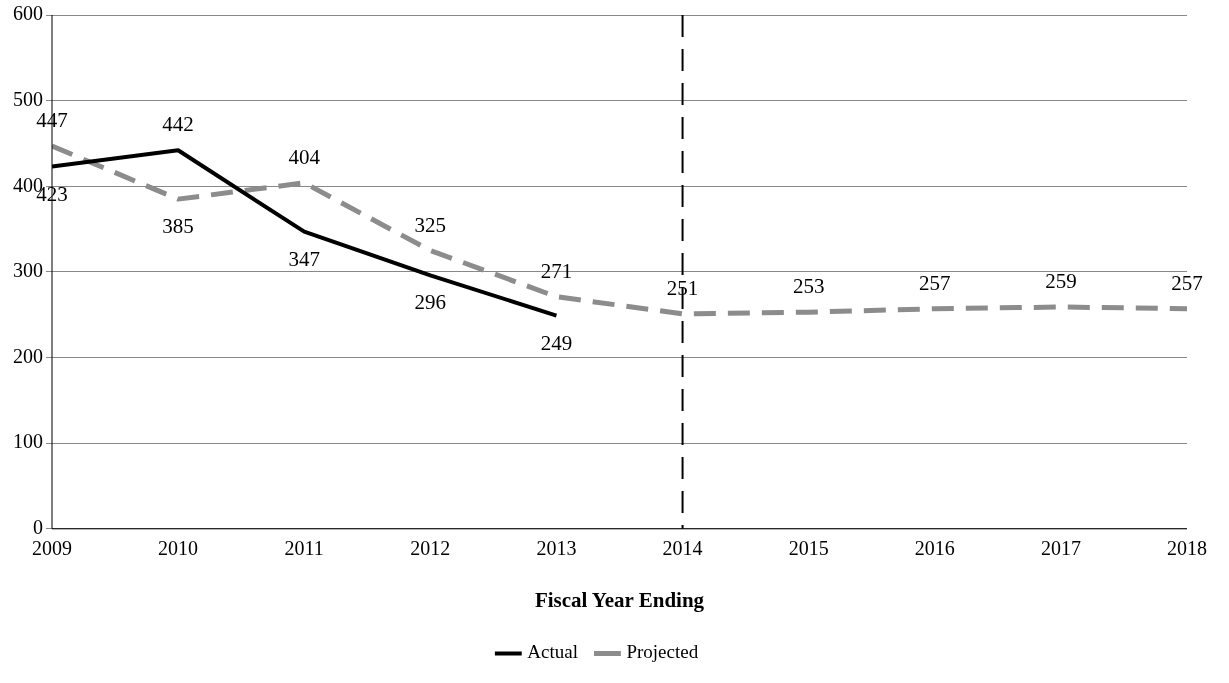 The width and height of the screenshot is (1229, 683). I want to click on x-tick-label: 2014, so click(682, 548).